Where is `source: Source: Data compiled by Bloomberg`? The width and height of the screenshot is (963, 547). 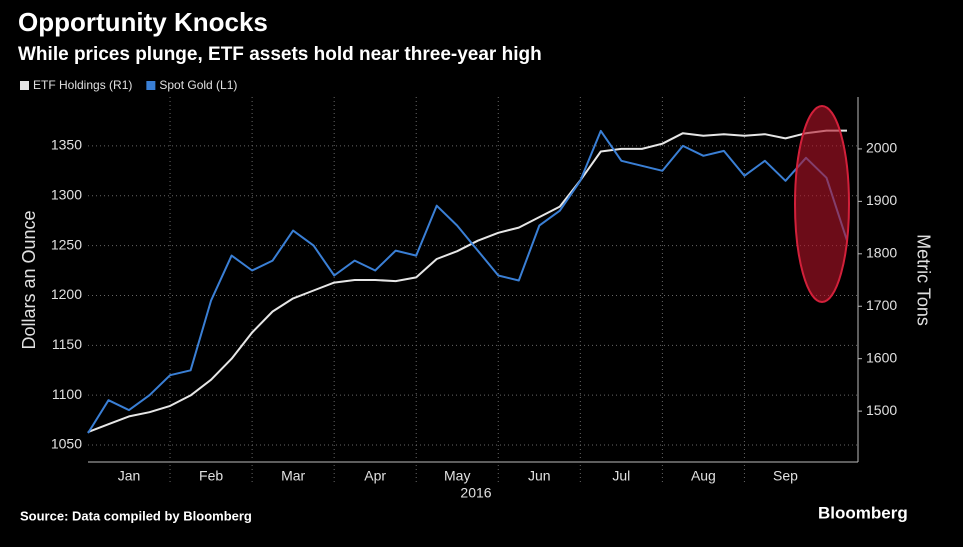 source: Source: Data compiled by Bloomberg is located at coordinates (136, 515).